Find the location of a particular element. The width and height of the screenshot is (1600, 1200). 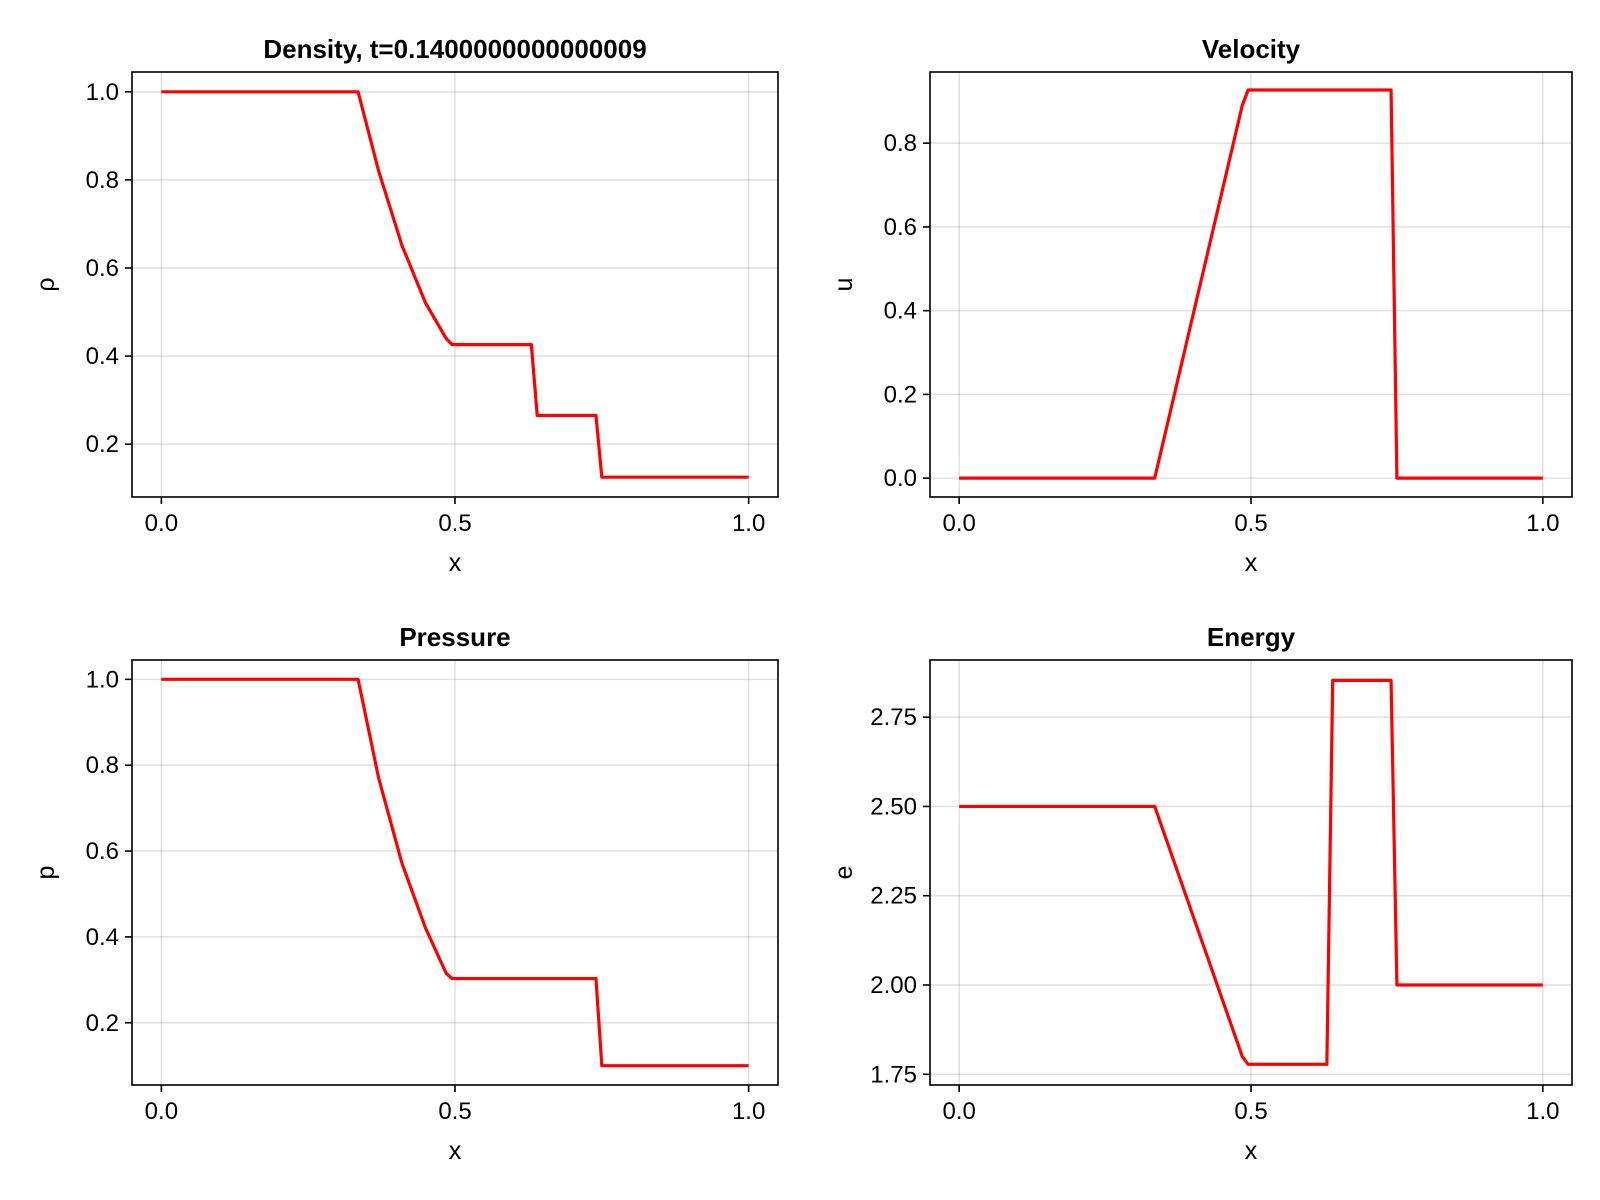

density-series-line is located at coordinates (455, 284).